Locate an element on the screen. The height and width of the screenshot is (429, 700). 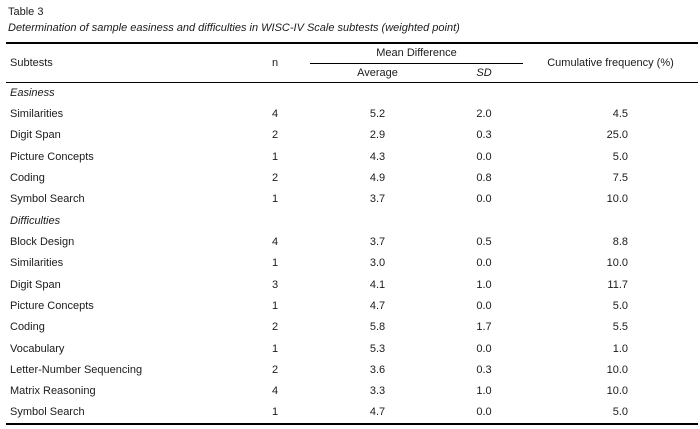
cumulative-value: 7.5 is located at coordinates (620, 178).